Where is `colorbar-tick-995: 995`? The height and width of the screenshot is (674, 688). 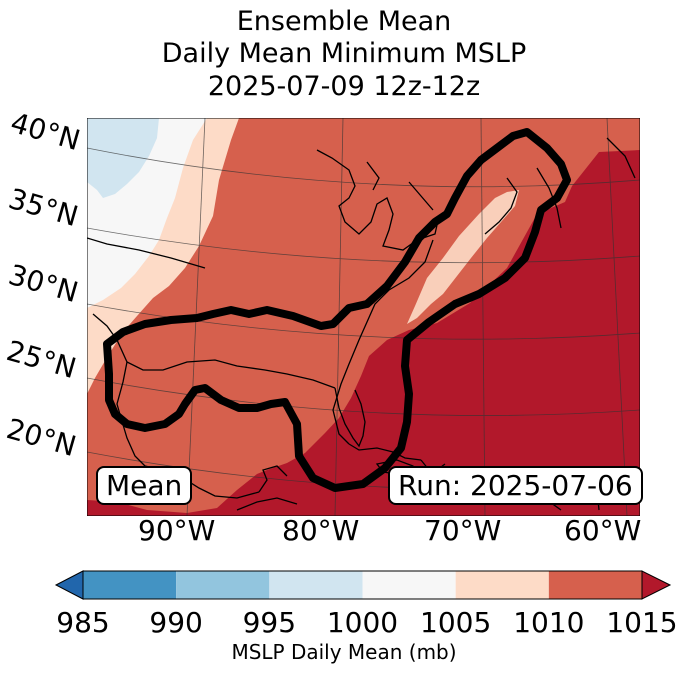
colorbar-tick-995: 995 is located at coordinates (269, 622).